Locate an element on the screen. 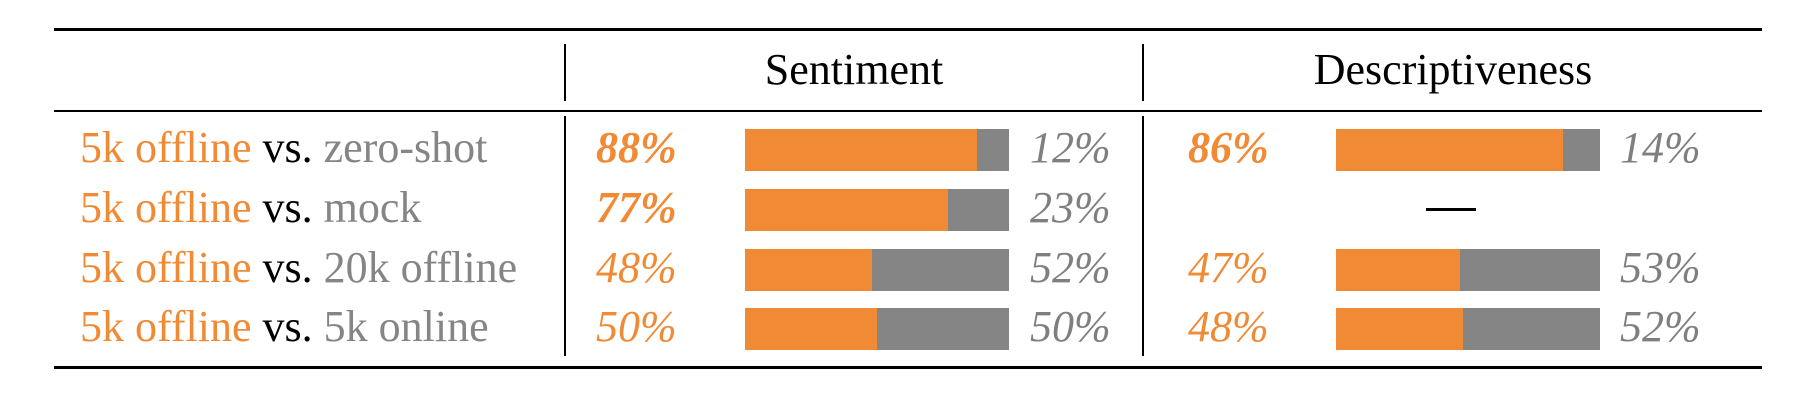 The height and width of the screenshot is (400, 1816). bottom-rule is located at coordinates (908, 367).